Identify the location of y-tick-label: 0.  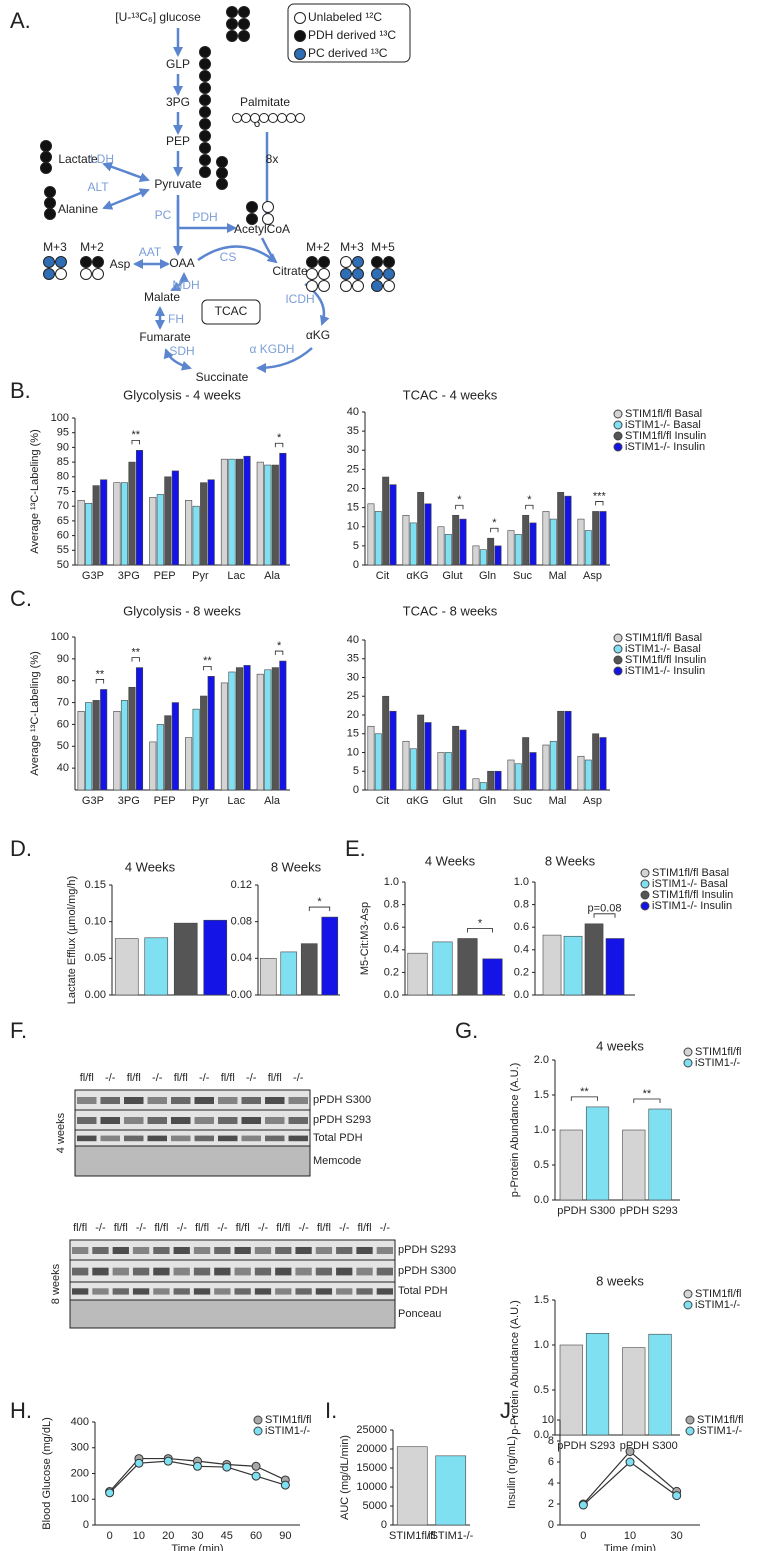
(384, 1525).